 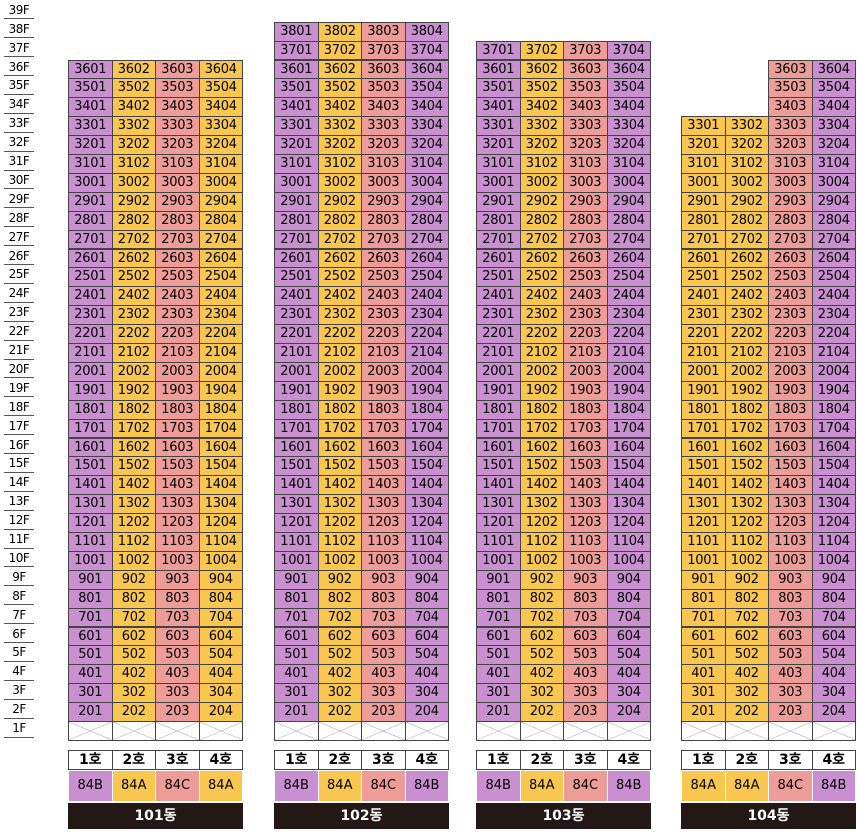 I want to click on unit-cell: 1102, so click(x=541, y=542).